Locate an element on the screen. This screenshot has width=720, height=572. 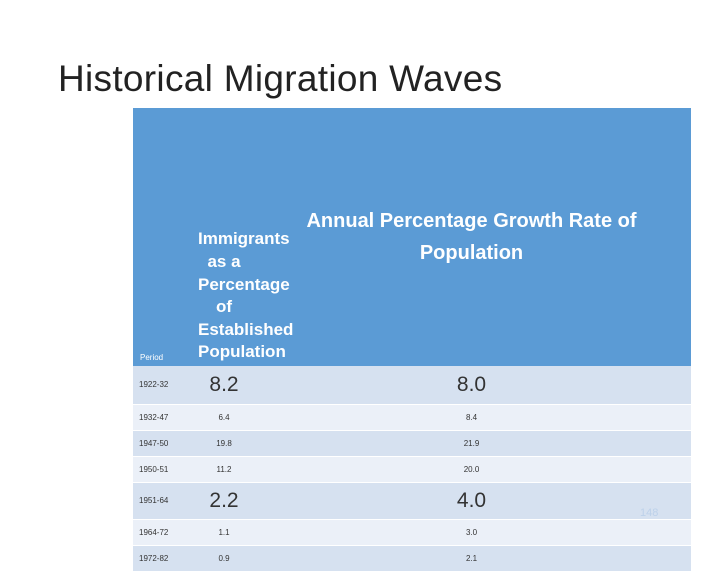
table-row: 1964-72 1.1 3.0 is located at coordinates (412, 532).